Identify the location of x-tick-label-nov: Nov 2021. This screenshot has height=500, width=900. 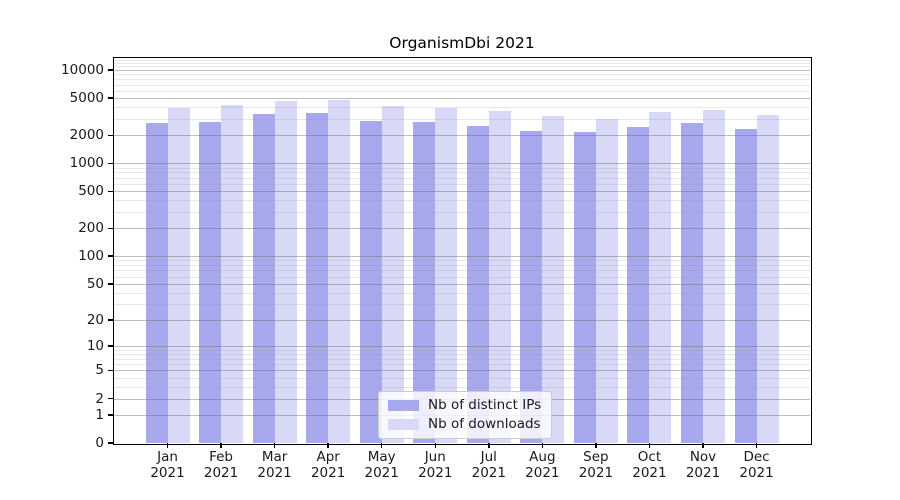
(703, 465).